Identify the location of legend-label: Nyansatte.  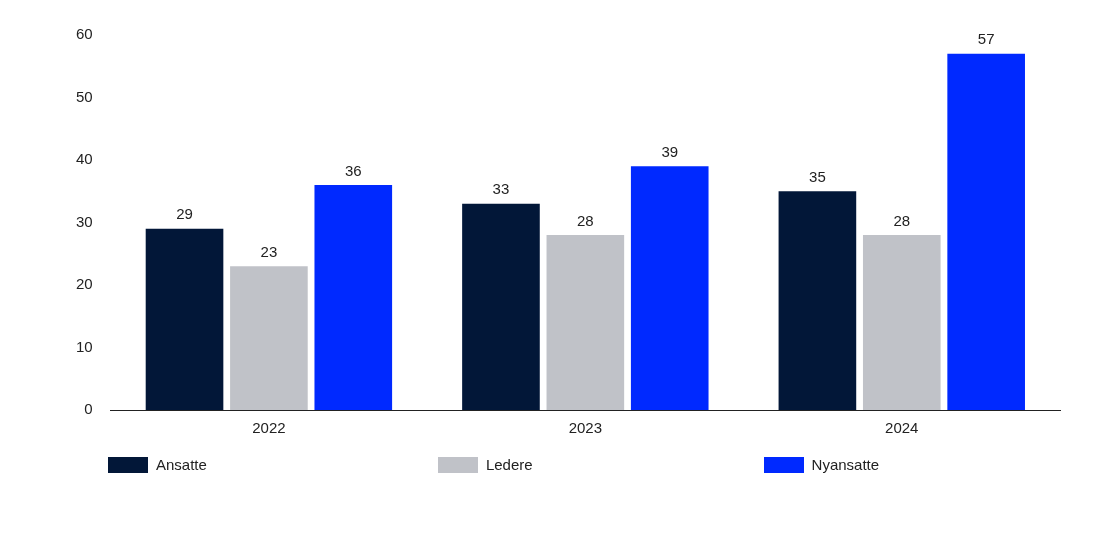
(845, 464).